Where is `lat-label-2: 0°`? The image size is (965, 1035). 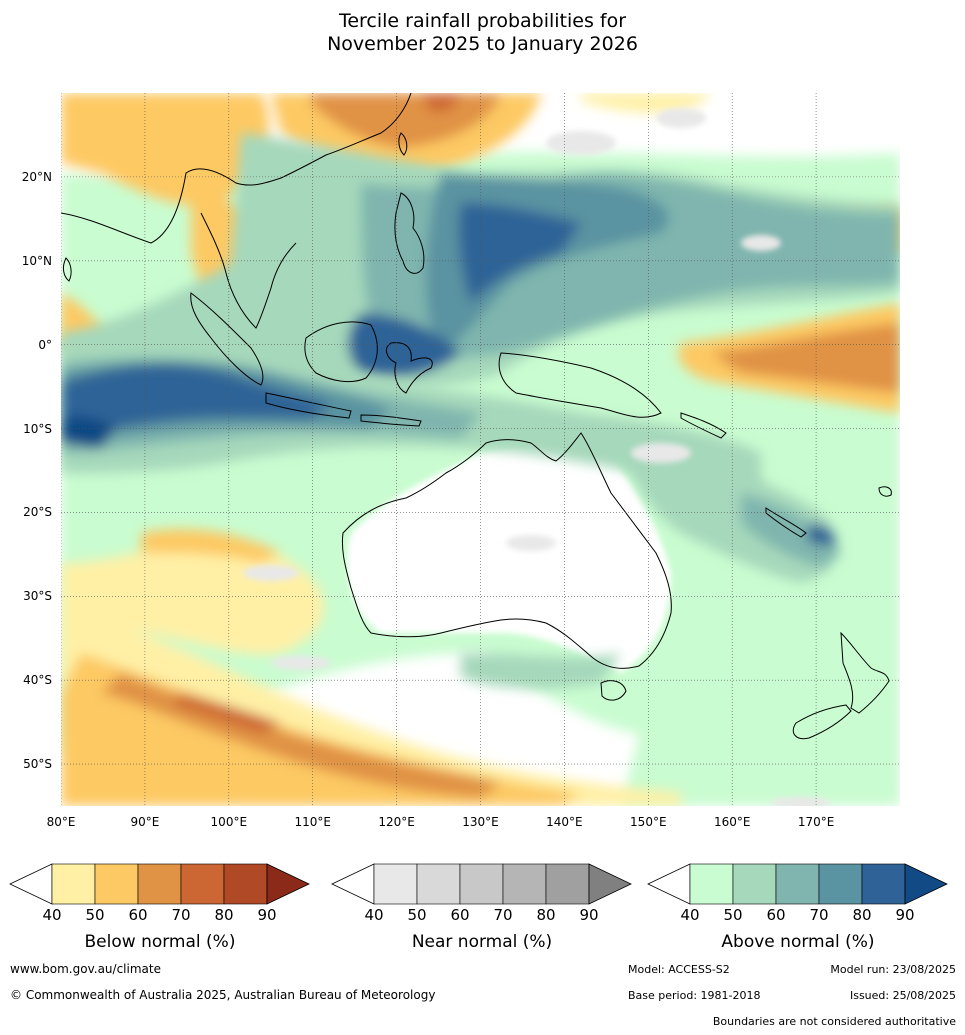 lat-label-2: 0° is located at coordinates (45, 344).